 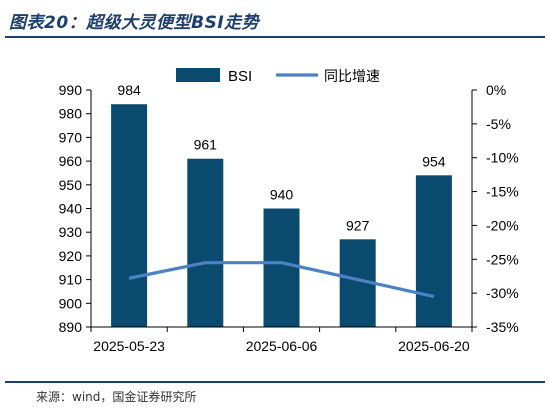 I want to click on left-tick-label-3: 960, so click(x=71, y=161).